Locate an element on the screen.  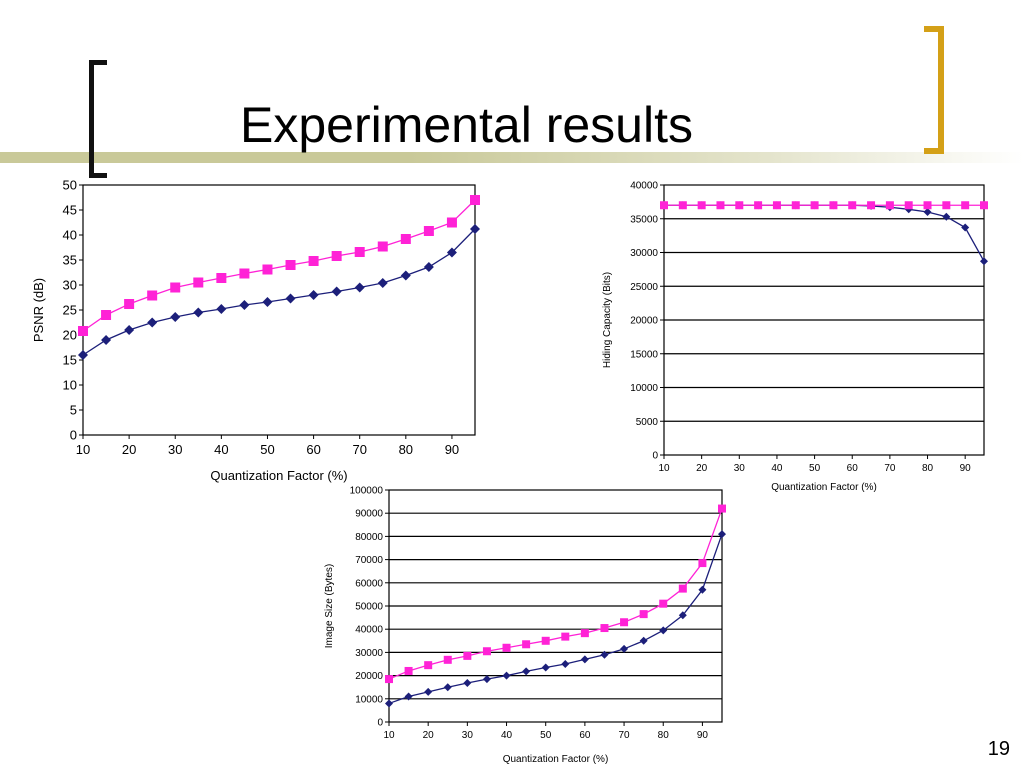
x-tick-label: 80 is located at coordinates (928, 468).